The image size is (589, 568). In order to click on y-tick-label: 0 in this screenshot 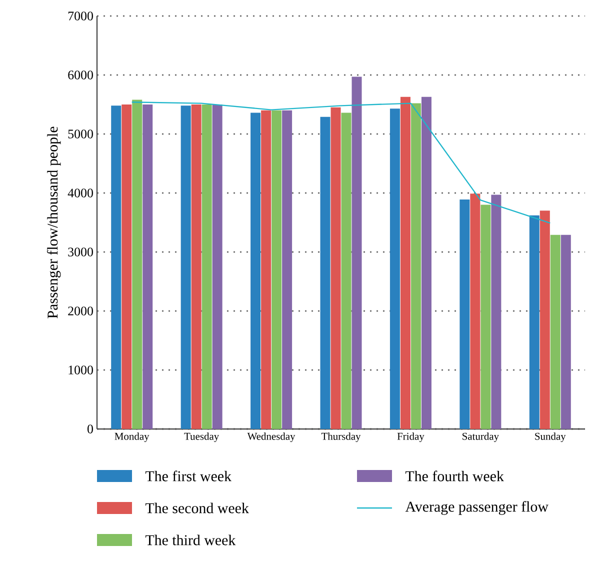, I will do `click(90, 429)`.